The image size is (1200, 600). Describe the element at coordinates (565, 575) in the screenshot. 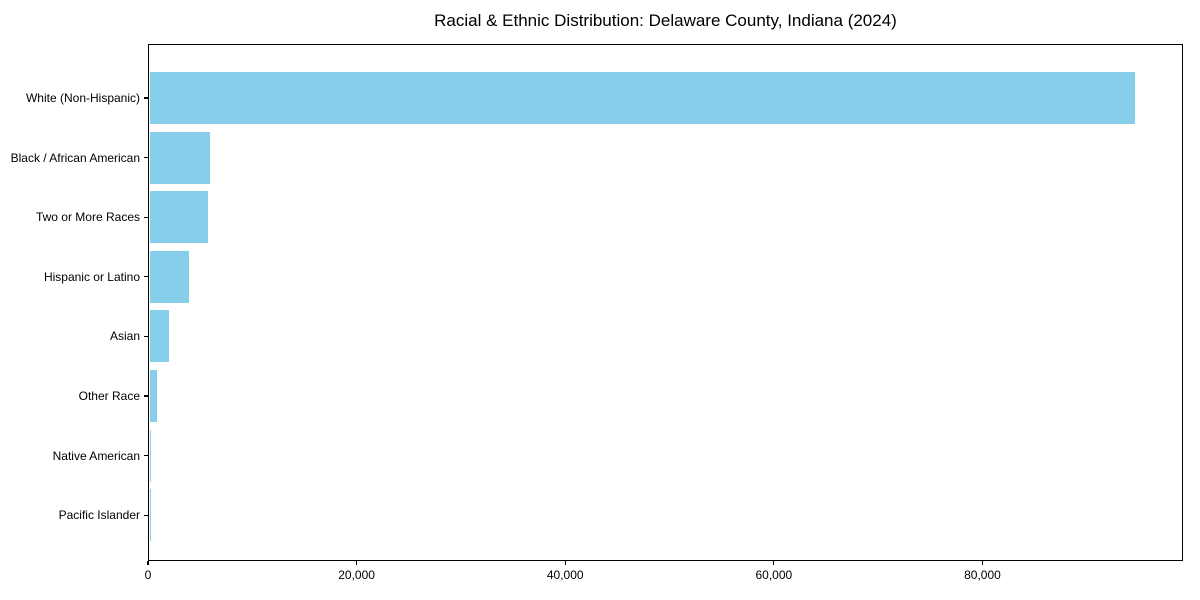

I see `x-tick-label-40000: 40,000` at that location.